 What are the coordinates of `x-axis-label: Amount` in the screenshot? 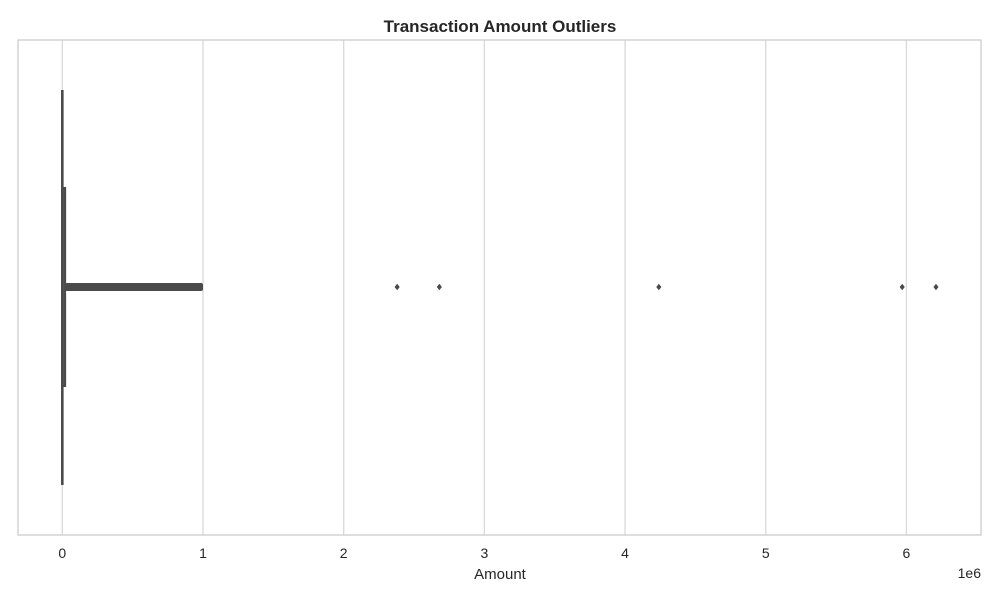 It's located at (500, 574).